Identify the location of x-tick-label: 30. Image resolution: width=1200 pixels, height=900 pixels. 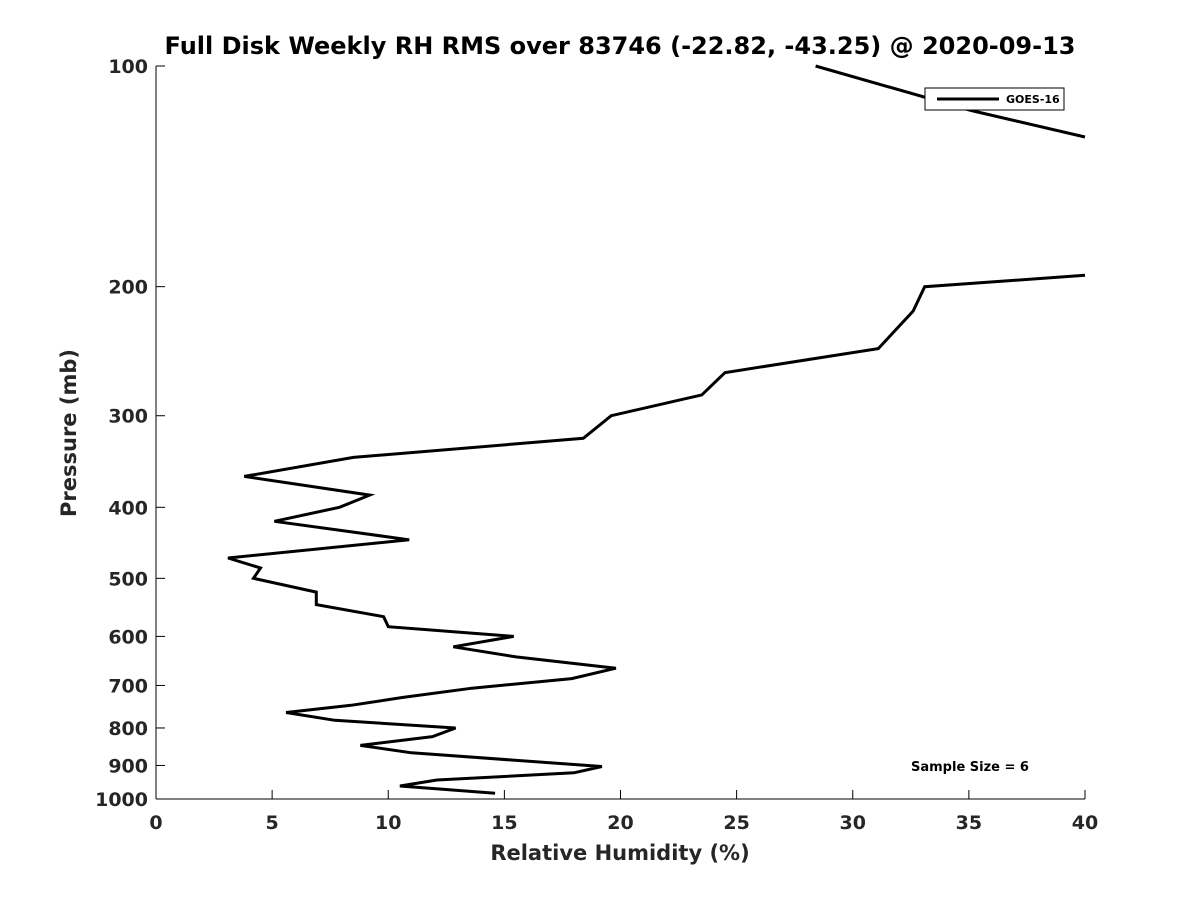
(853, 823).